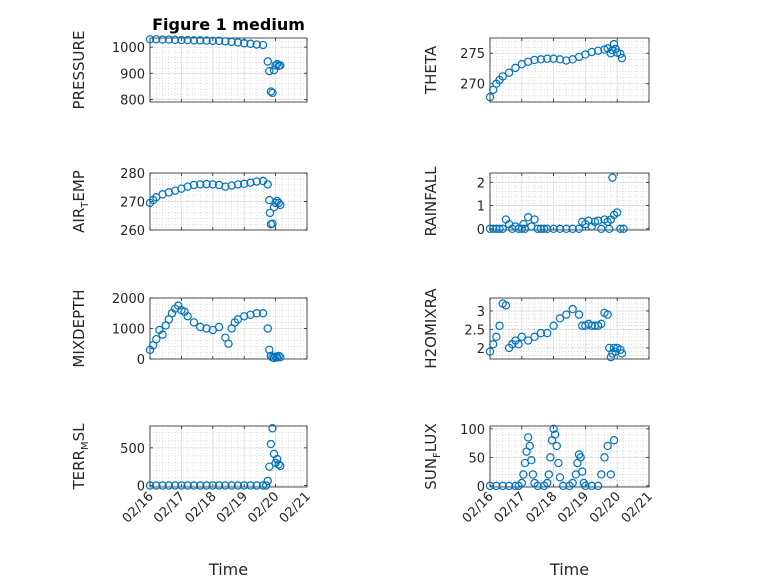 The height and width of the screenshot is (583, 778). Describe the element at coordinates (431, 70) in the screenshot. I see `y-axis-label-main: THETA` at that location.